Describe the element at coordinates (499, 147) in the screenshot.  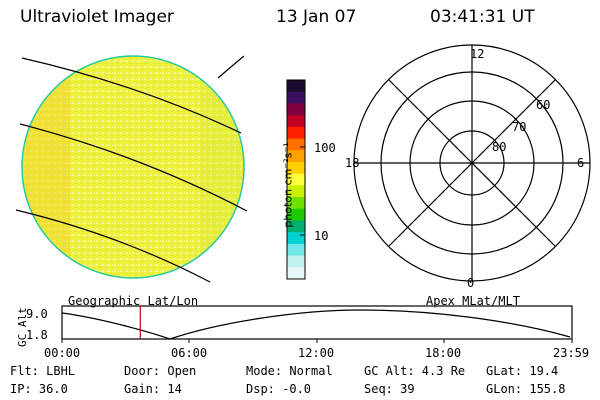
I see `mlat-label-80: 80` at that location.